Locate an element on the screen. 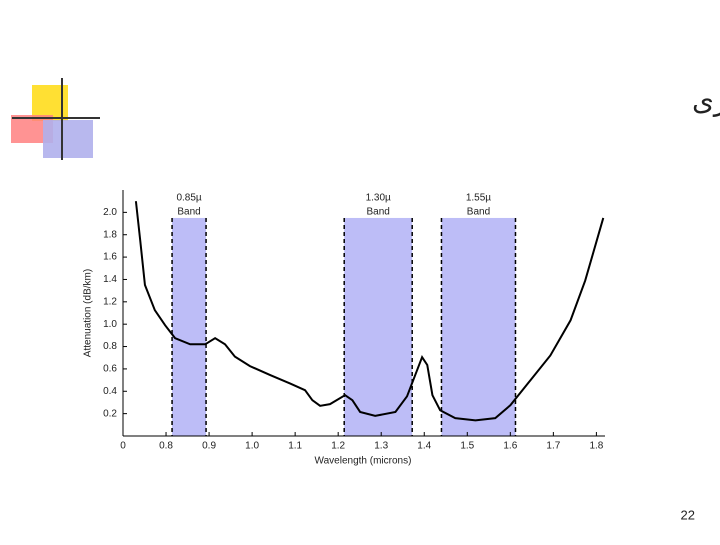 The width and height of the screenshot is (720, 545). band-label: 1.55µ is located at coordinates (478, 198).